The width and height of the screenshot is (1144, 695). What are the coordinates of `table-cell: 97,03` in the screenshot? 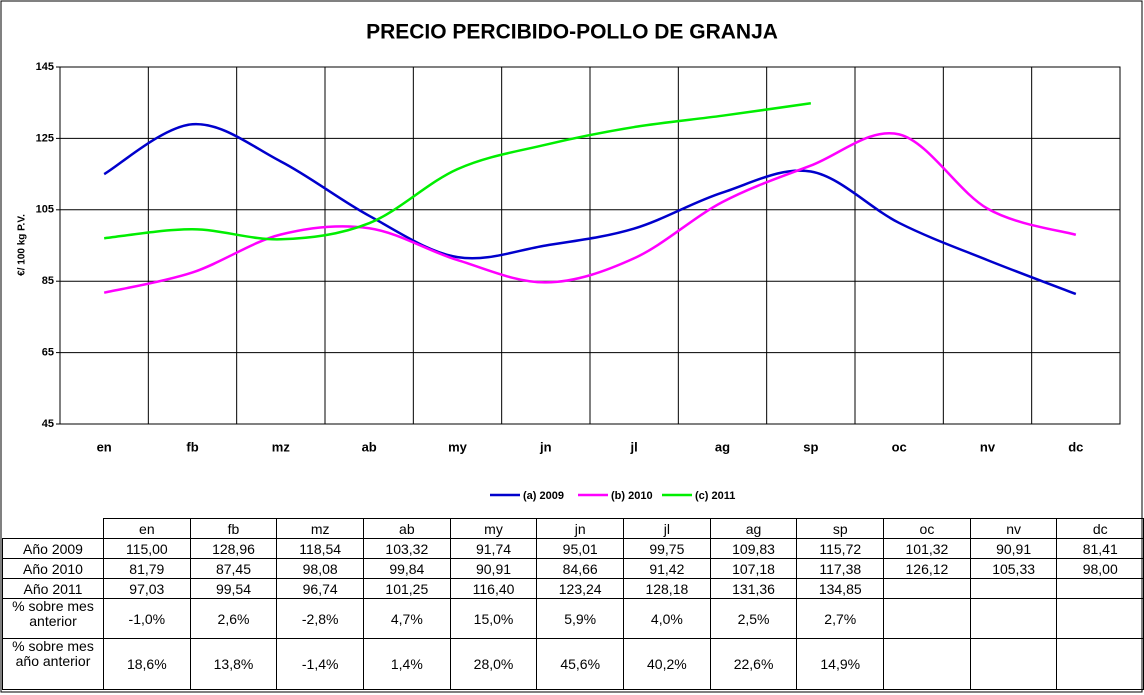 It's located at (147, 588).